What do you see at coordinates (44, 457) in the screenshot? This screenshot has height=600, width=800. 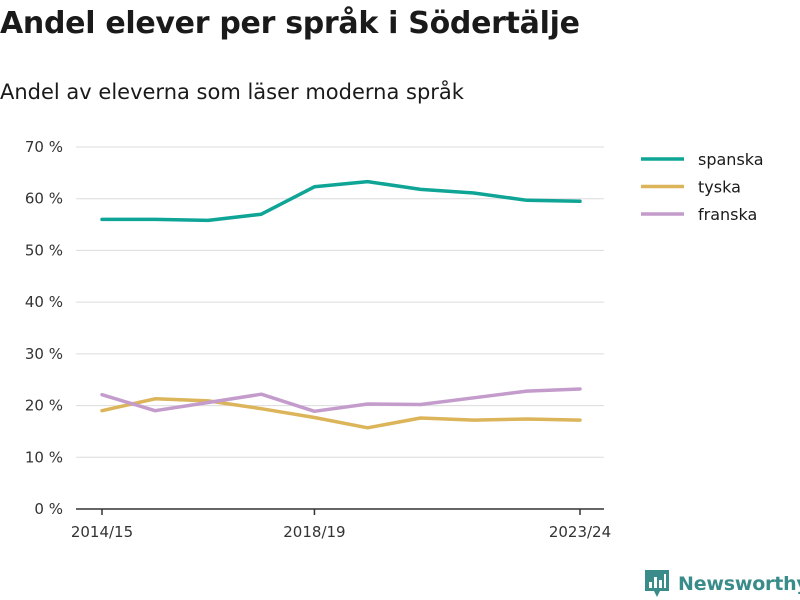 I see `y-tick-label: 10 %` at bounding box center [44, 457].